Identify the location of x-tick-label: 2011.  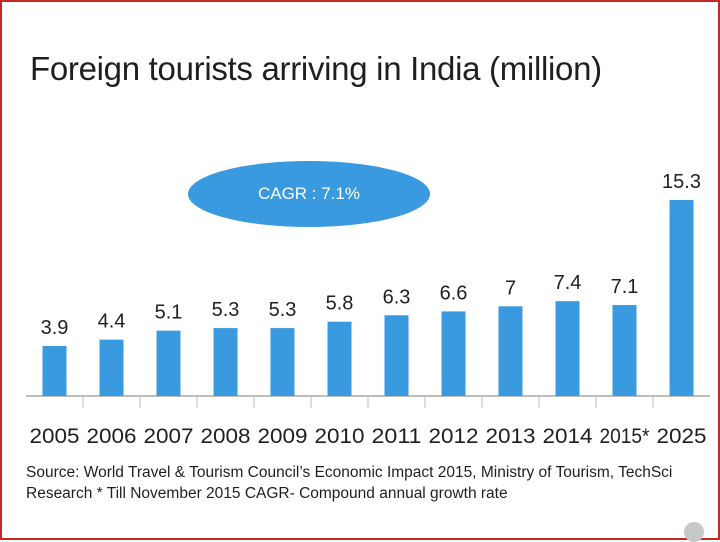
(397, 436).